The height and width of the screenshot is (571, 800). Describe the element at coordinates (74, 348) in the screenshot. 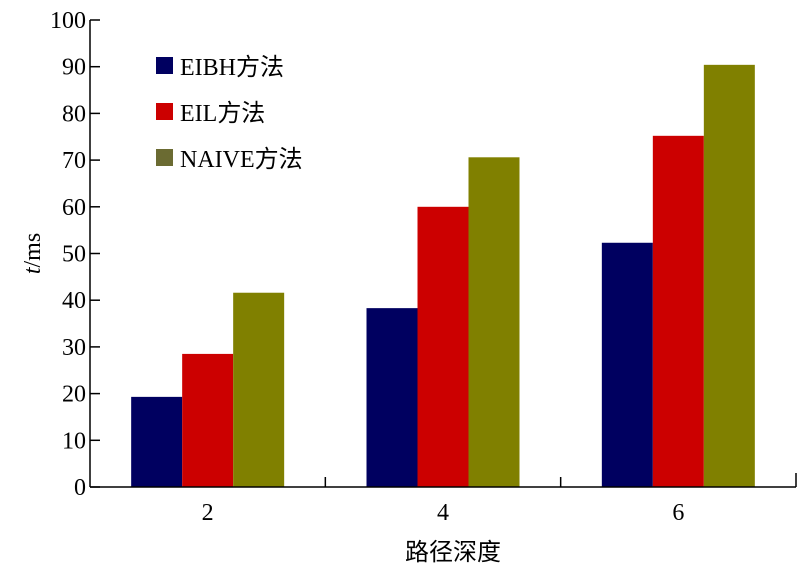

I see `y-tick-label: 30` at that location.